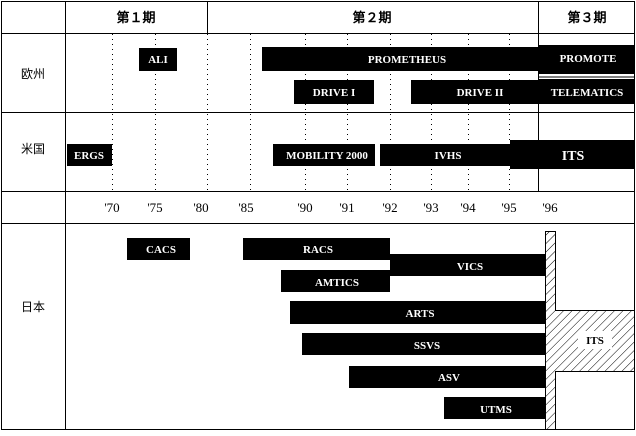 This screenshot has width=636, height=436. I want to click on tick-label: '94, so click(468, 207).